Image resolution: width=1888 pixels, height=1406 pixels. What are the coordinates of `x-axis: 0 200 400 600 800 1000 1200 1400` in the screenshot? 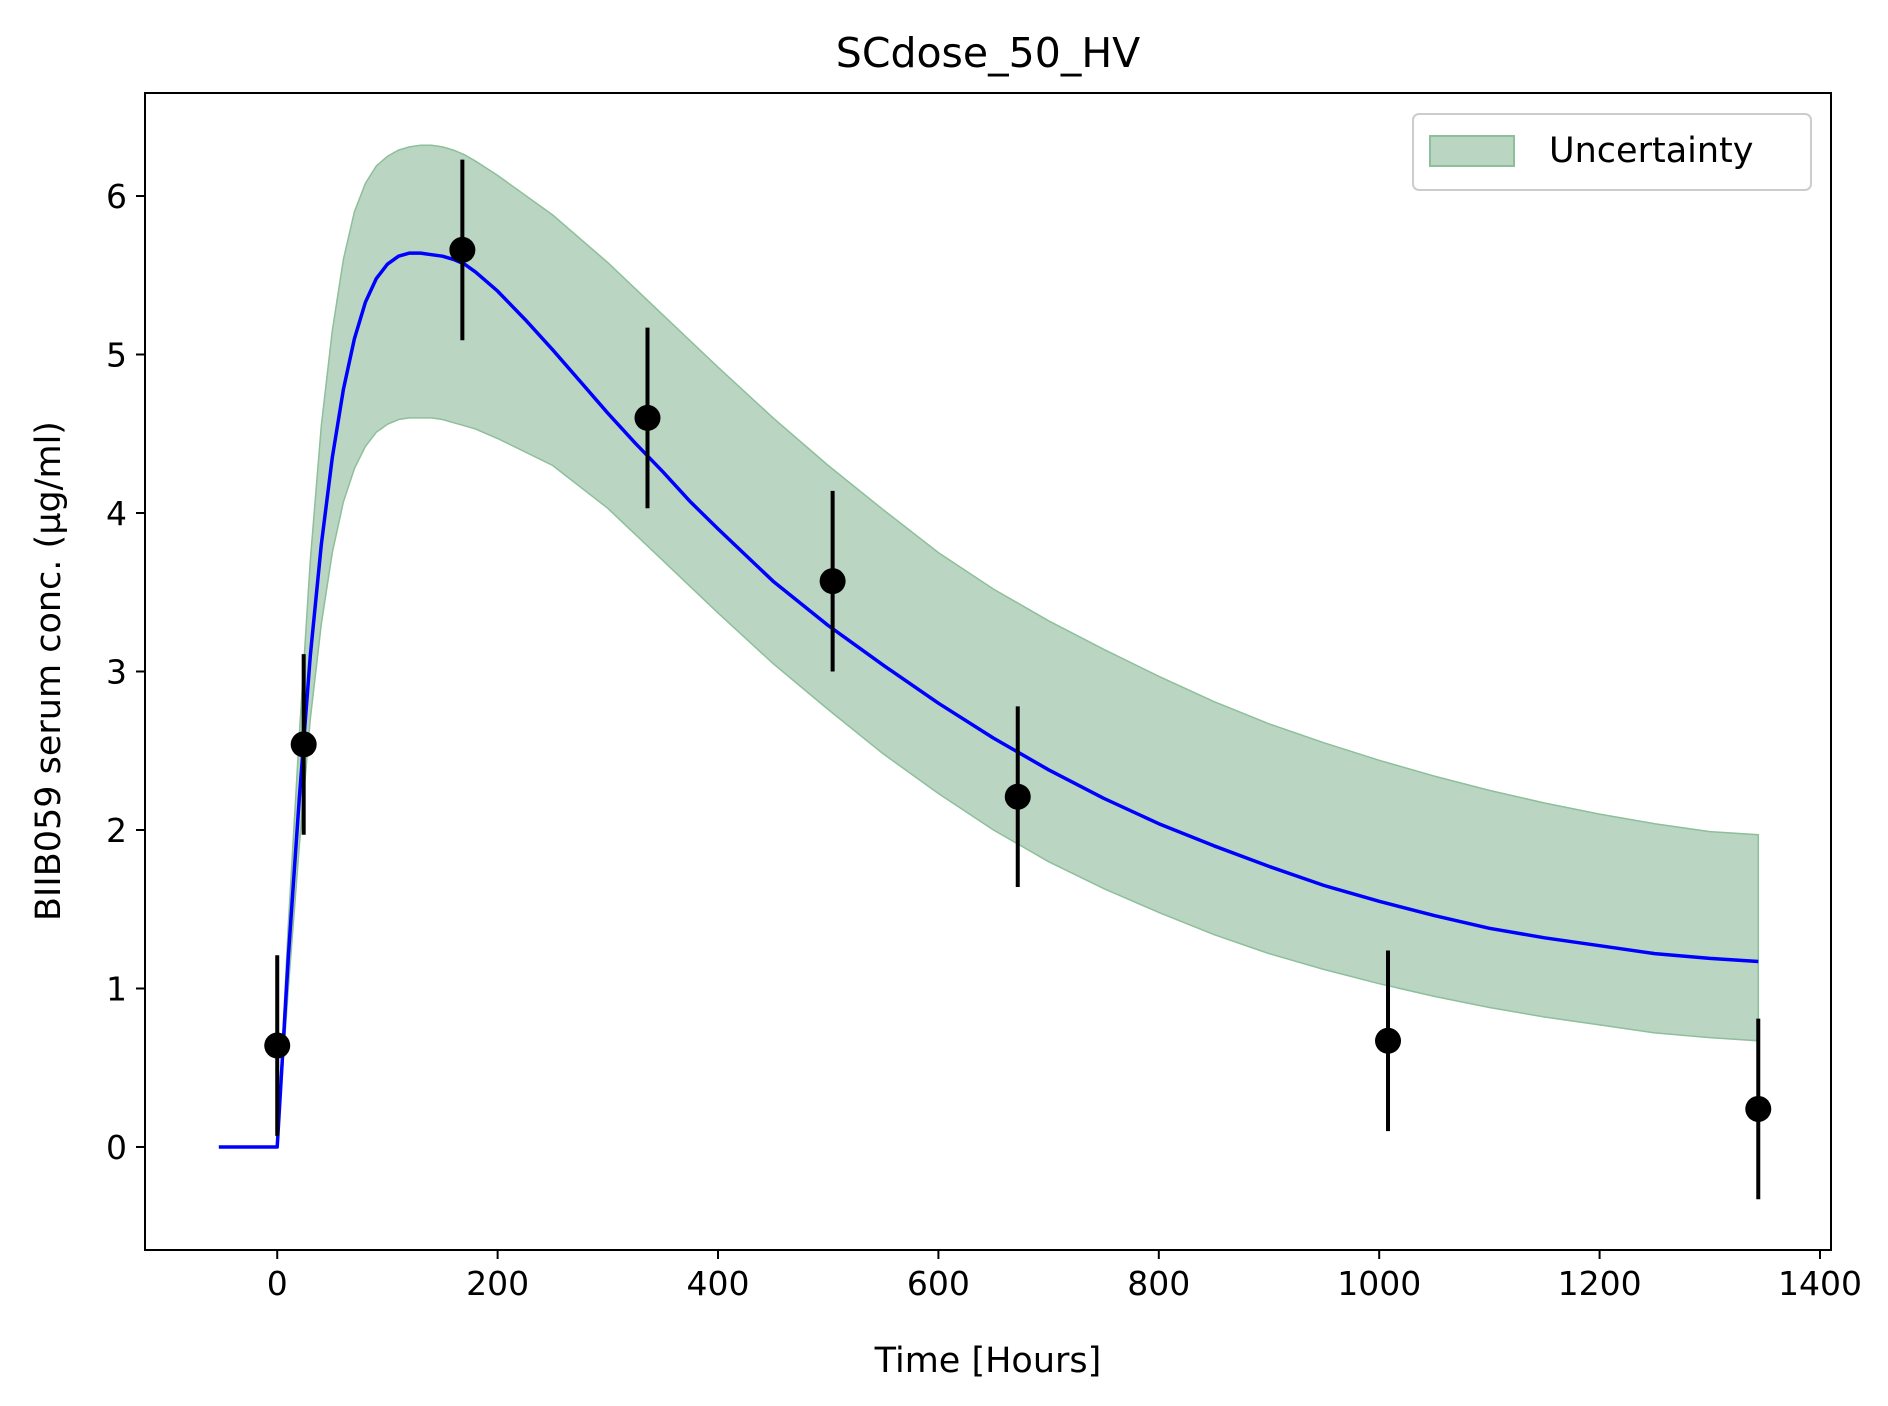 It's located at (1064, 1276).